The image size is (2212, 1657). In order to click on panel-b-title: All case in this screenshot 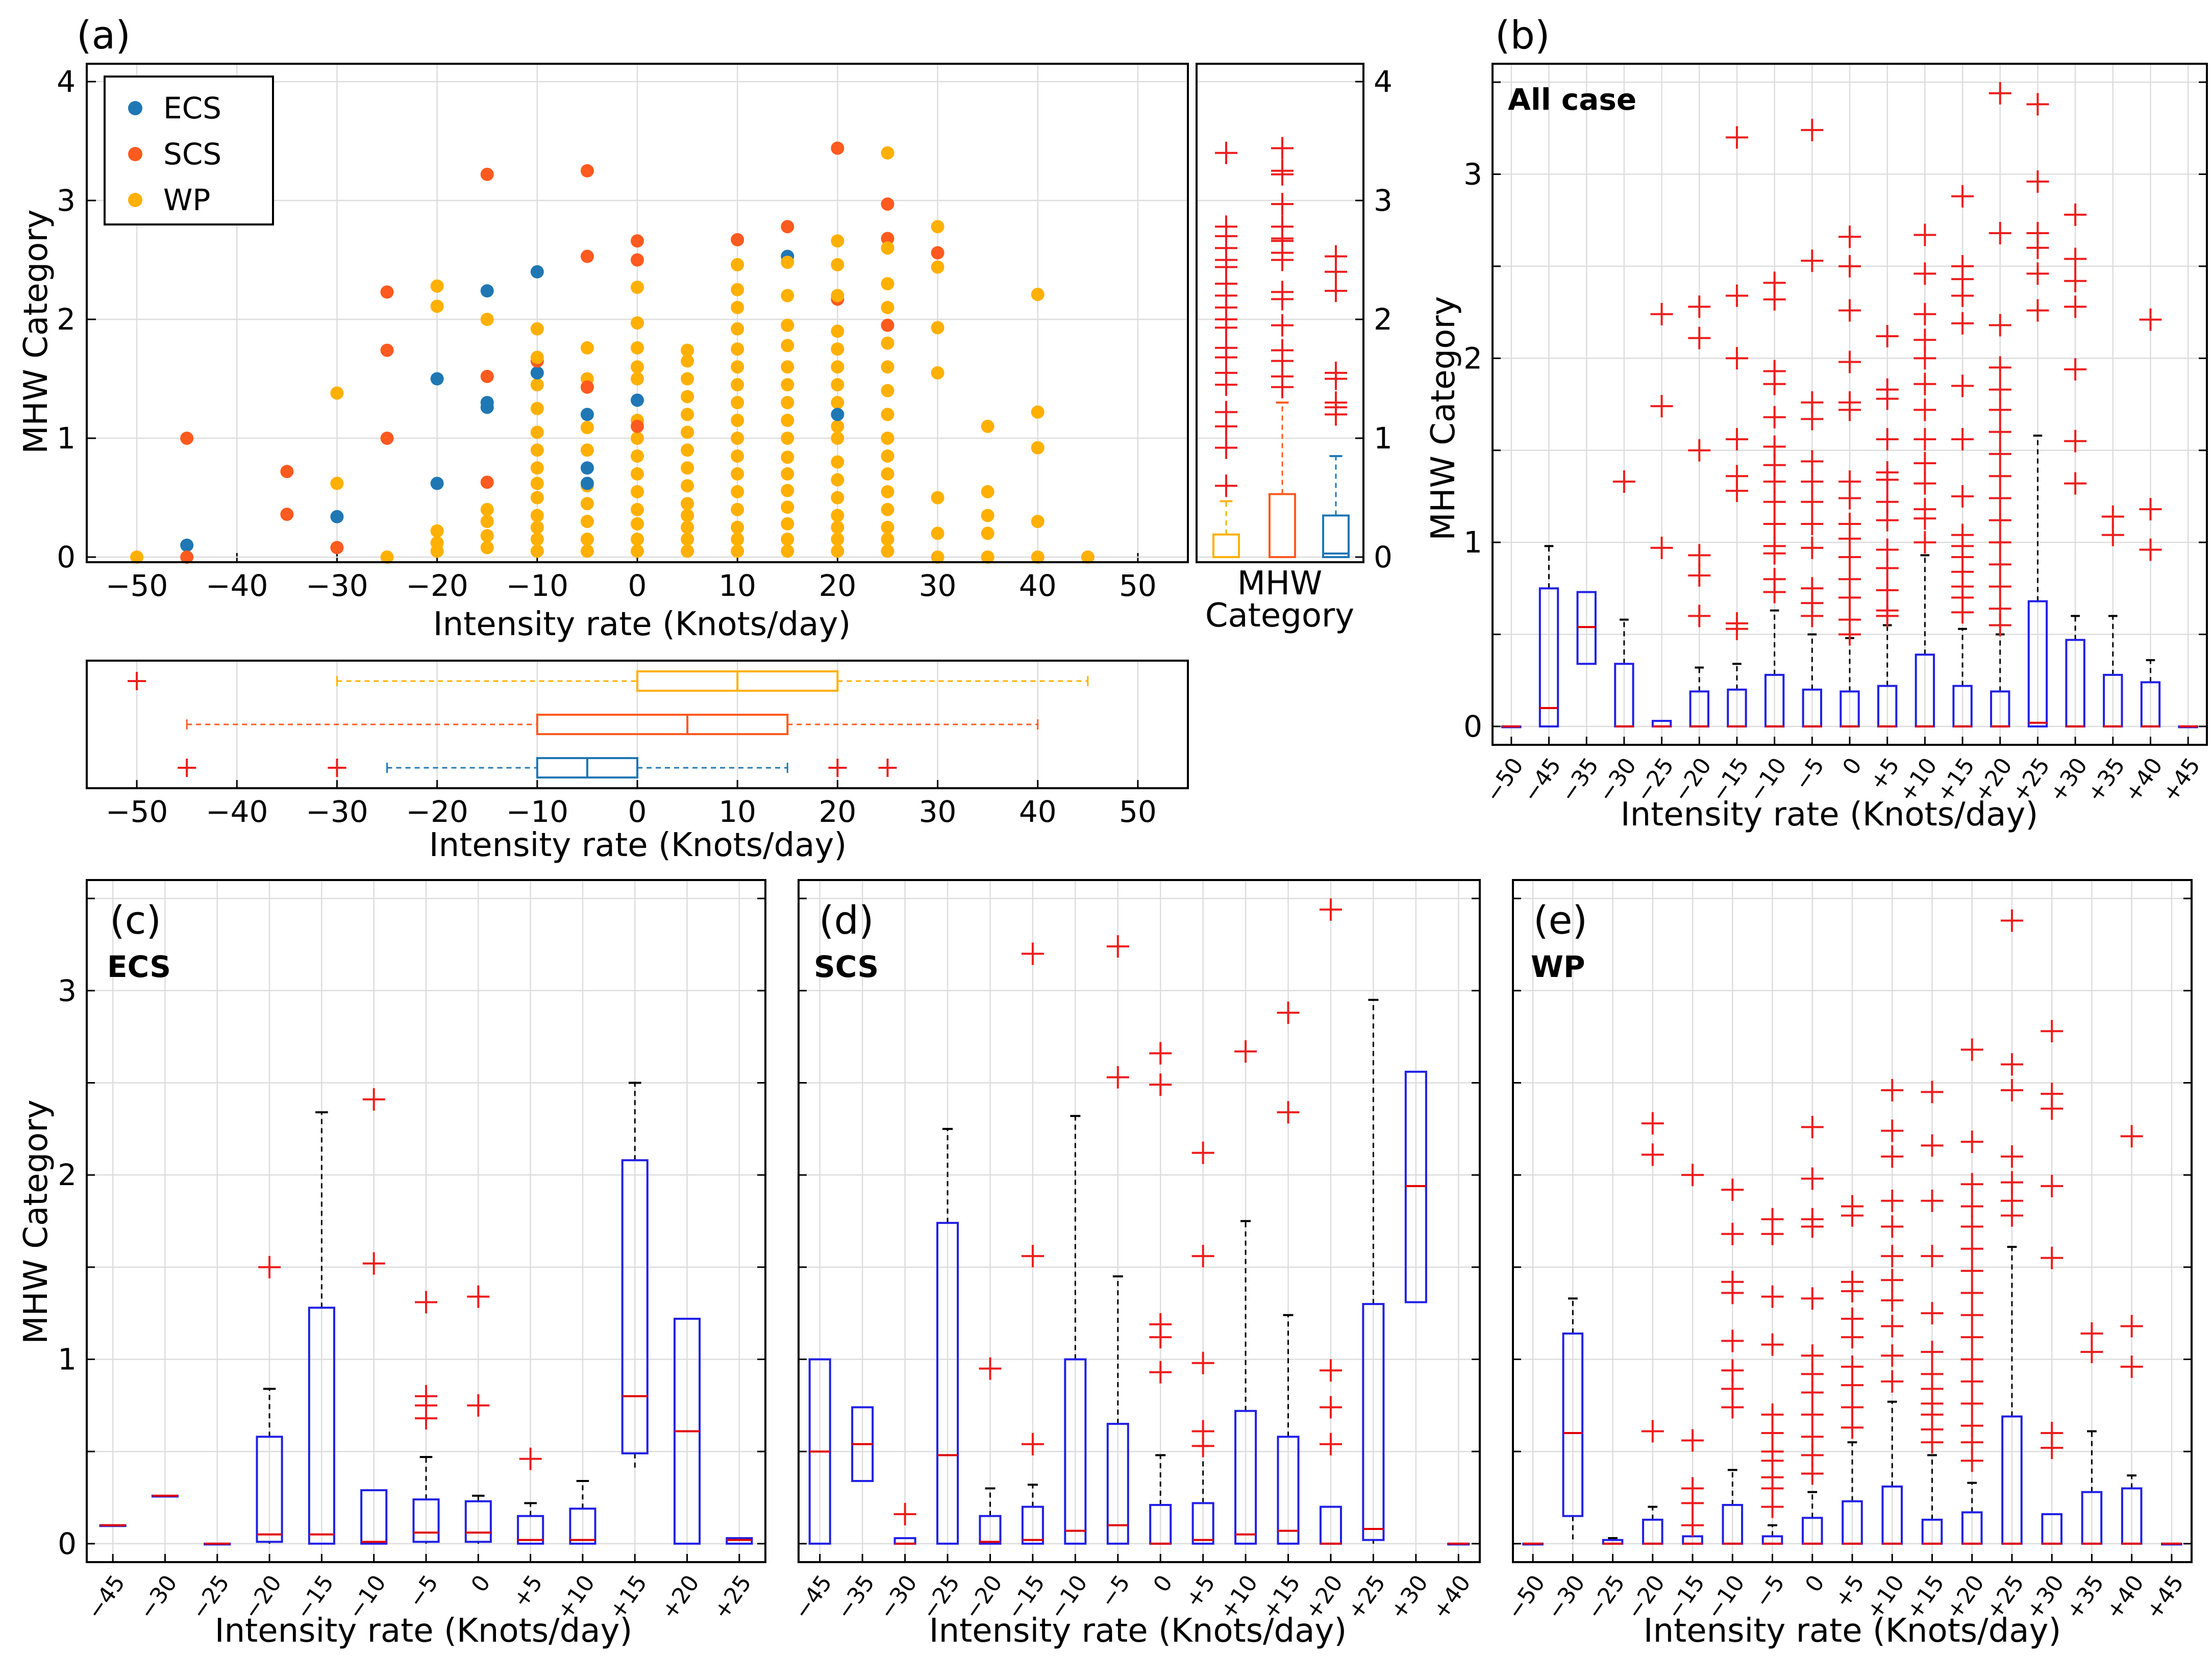, I will do `click(1572, 99)`.